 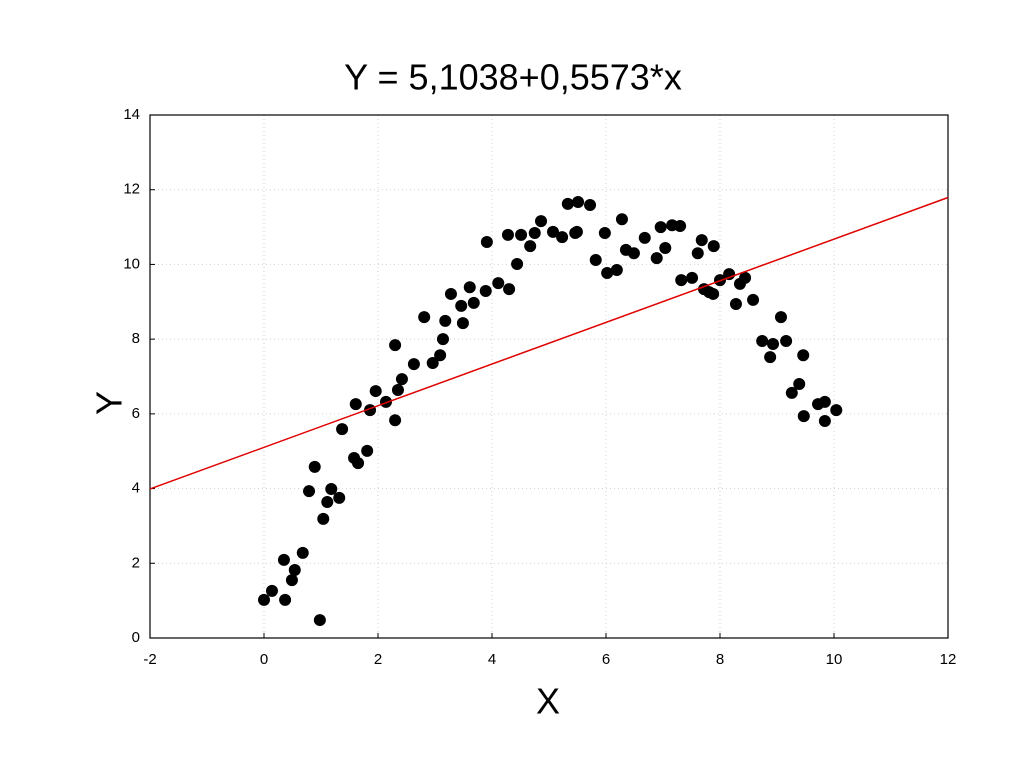 What do you see at coordinates (948, 659) in the screenshot?
I see `x-tick-label: 12` at bounding box center [948, 659].